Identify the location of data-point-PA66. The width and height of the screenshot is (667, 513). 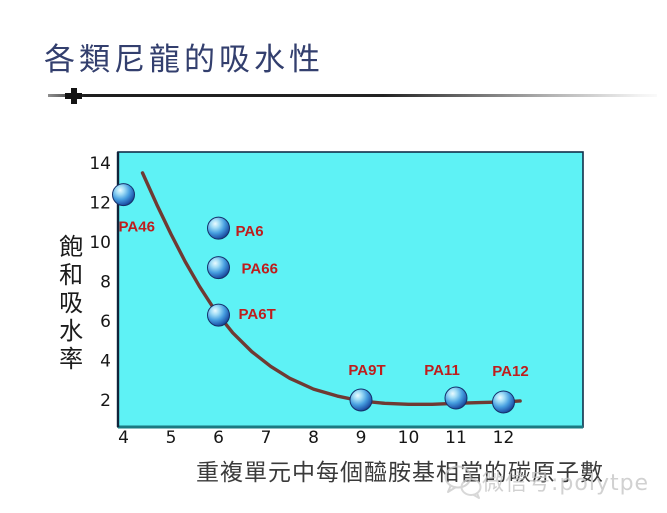
(218, 268).